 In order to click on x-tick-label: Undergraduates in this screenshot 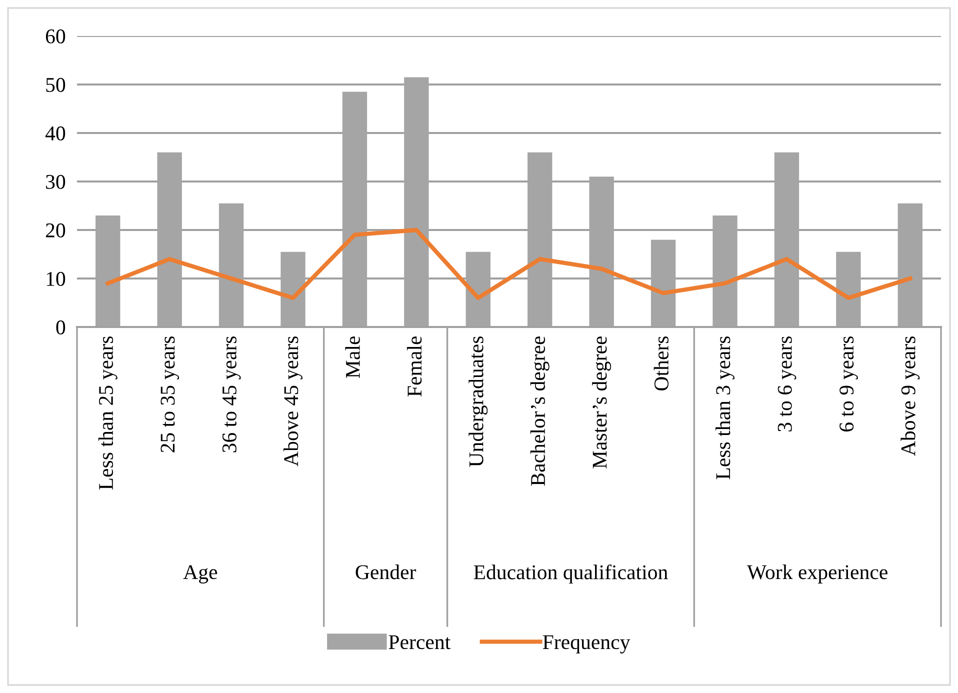, I will do `click(478, 401)`.